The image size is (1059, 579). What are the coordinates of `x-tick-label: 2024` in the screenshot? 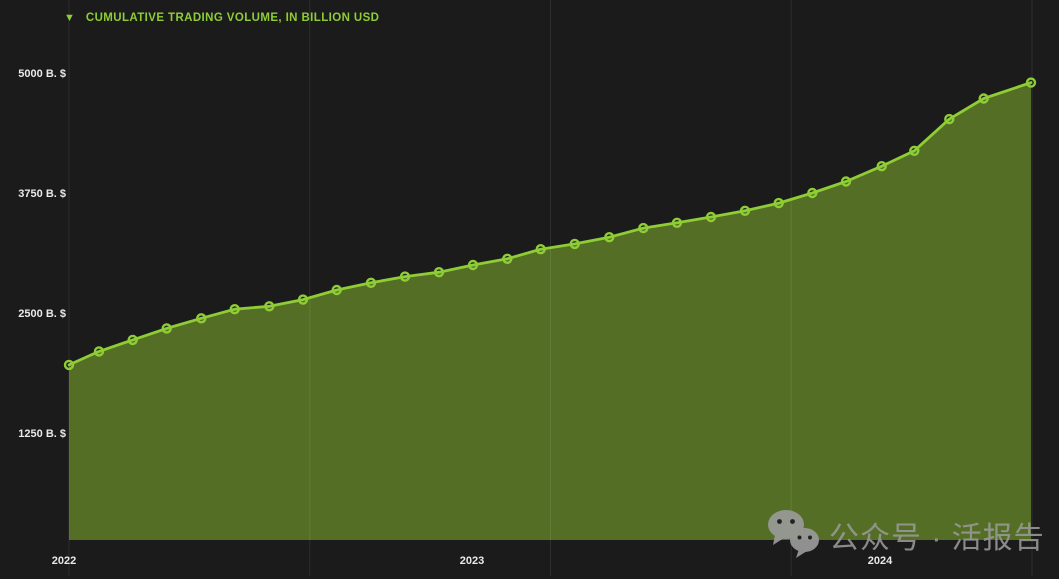 It's located at (880, 561).